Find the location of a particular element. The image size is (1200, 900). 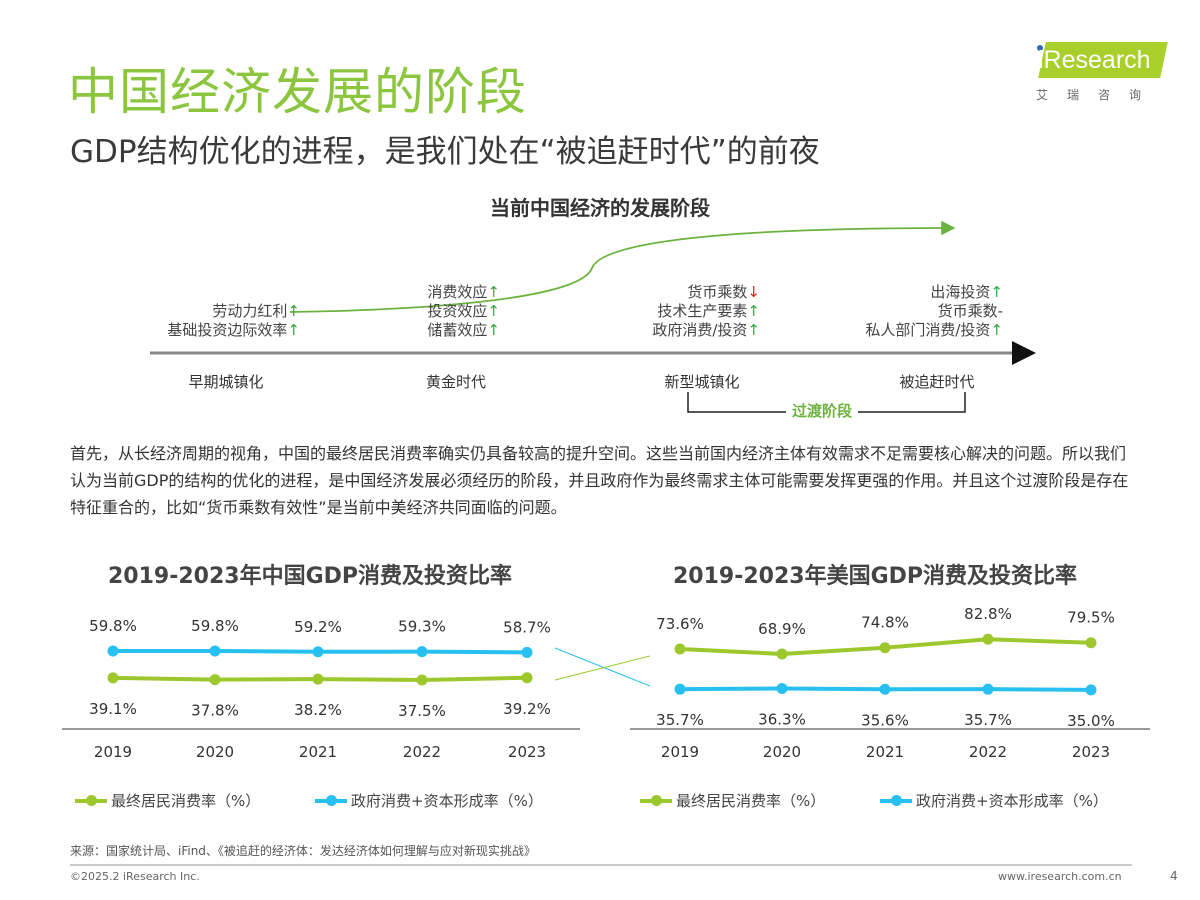

data-label: 73.6% is located at coordinates (680, 624).